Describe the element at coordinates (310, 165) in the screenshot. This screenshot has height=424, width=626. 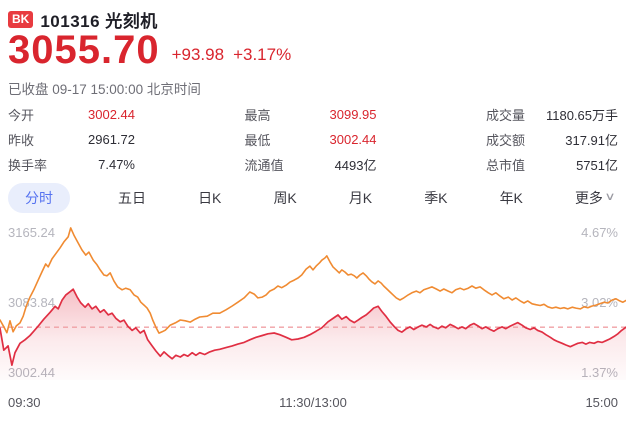
I see `stat-float-value: 流通值 4493亿` at that location.